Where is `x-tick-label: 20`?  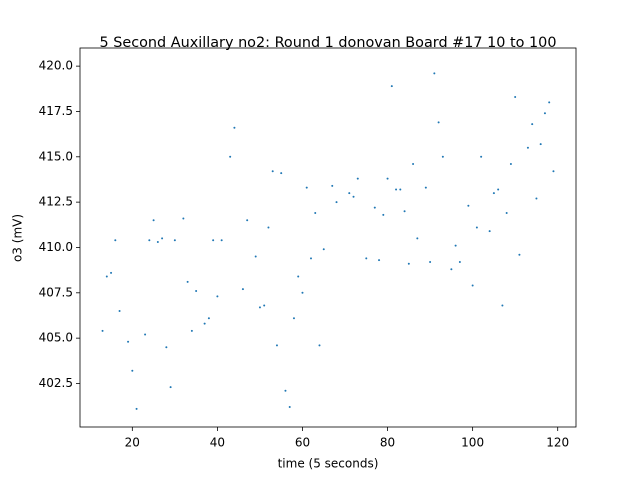 x-tick-label: 20 is located at coordinates (132, 443).